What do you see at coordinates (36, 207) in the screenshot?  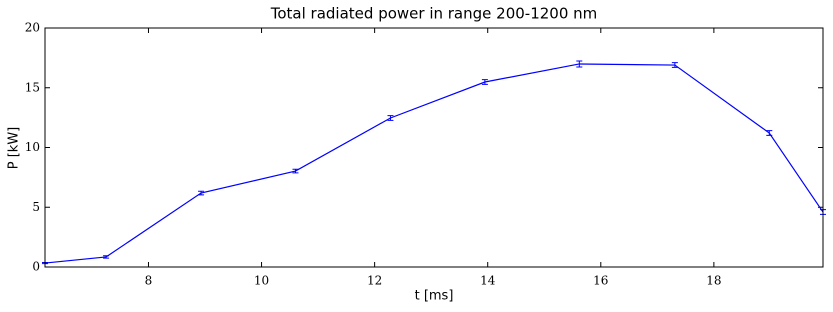 I see `y-tick-label: 5` at bounding box center [36, 207].